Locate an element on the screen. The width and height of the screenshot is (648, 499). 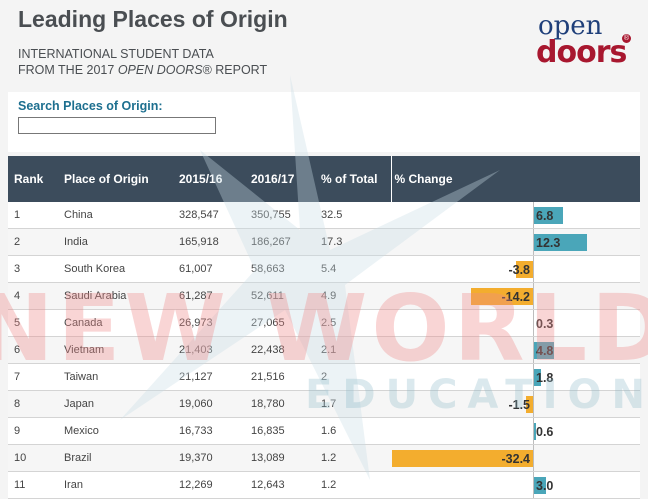
pct-change-bar-area: -14.2 is located at coordinates (515, 296).